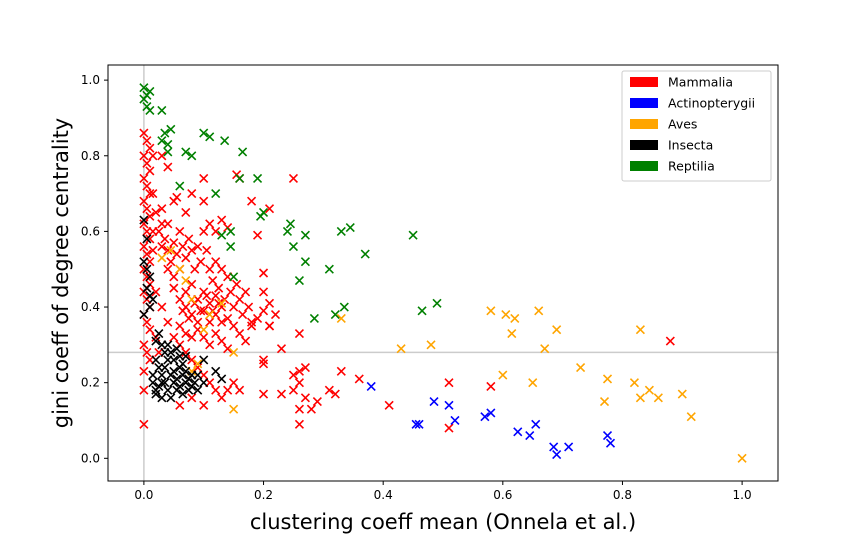 This screenshot has height=540, width=864. Describe the element at coordinates (94, 269) in the screenshot. I see `y-axis-ticks: 0.0 0.2 0.4 0.6 0.8 1.0` at that location.